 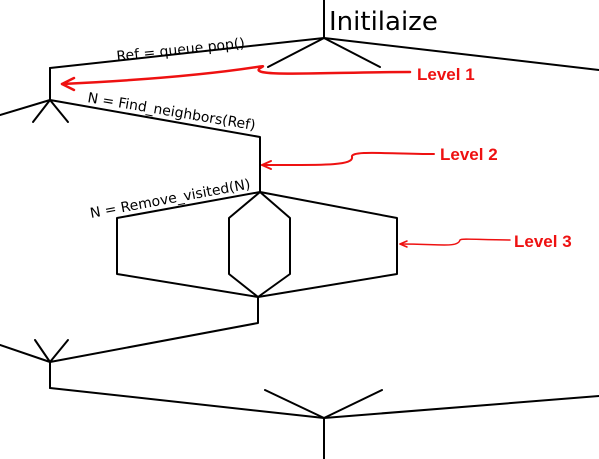 I want to click on remove-visited-label: N = Remove_visited(N), so click(x=170, y=199).